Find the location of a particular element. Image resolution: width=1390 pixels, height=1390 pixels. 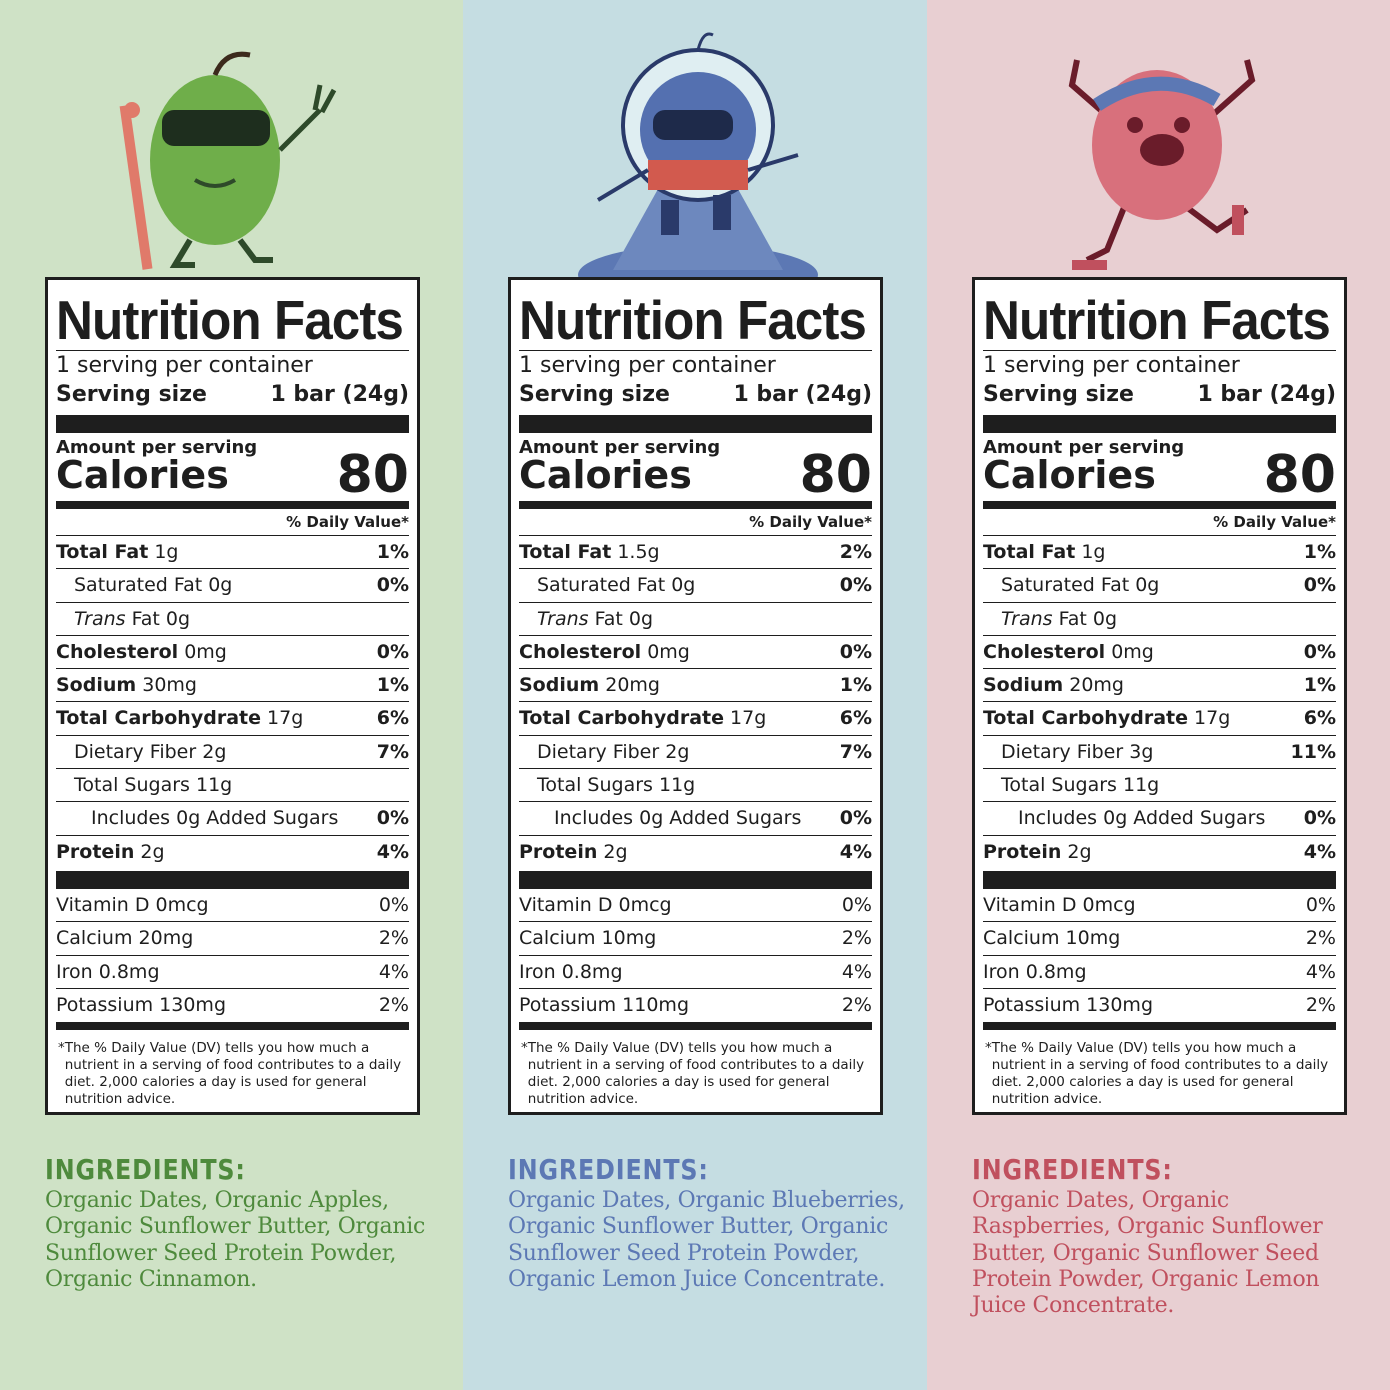

nutrient-row: Total Sugars 11g is located at coordinates (232, 786).